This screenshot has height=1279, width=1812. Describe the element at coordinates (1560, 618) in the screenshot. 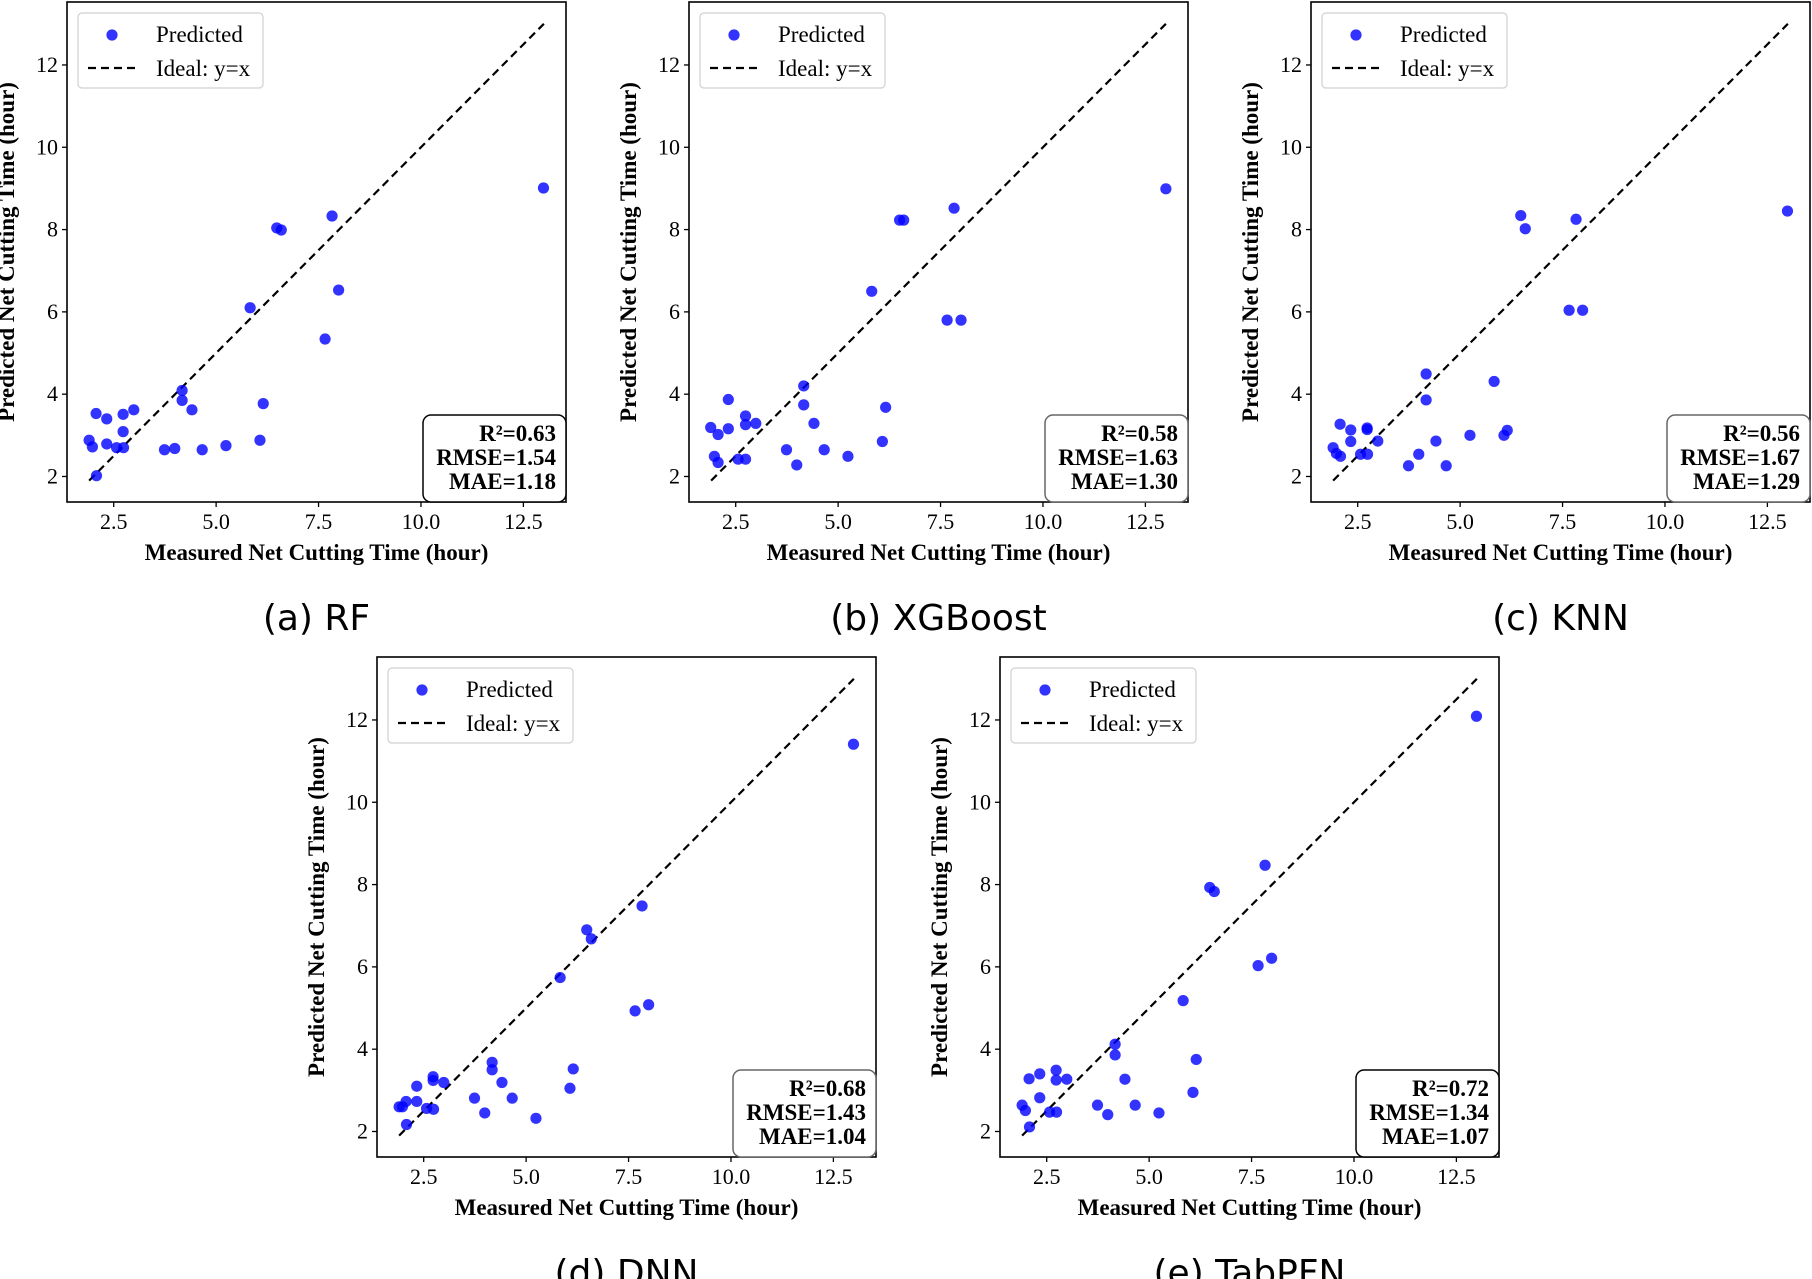

I see `subplot-caption: (c) KNN` at that location.